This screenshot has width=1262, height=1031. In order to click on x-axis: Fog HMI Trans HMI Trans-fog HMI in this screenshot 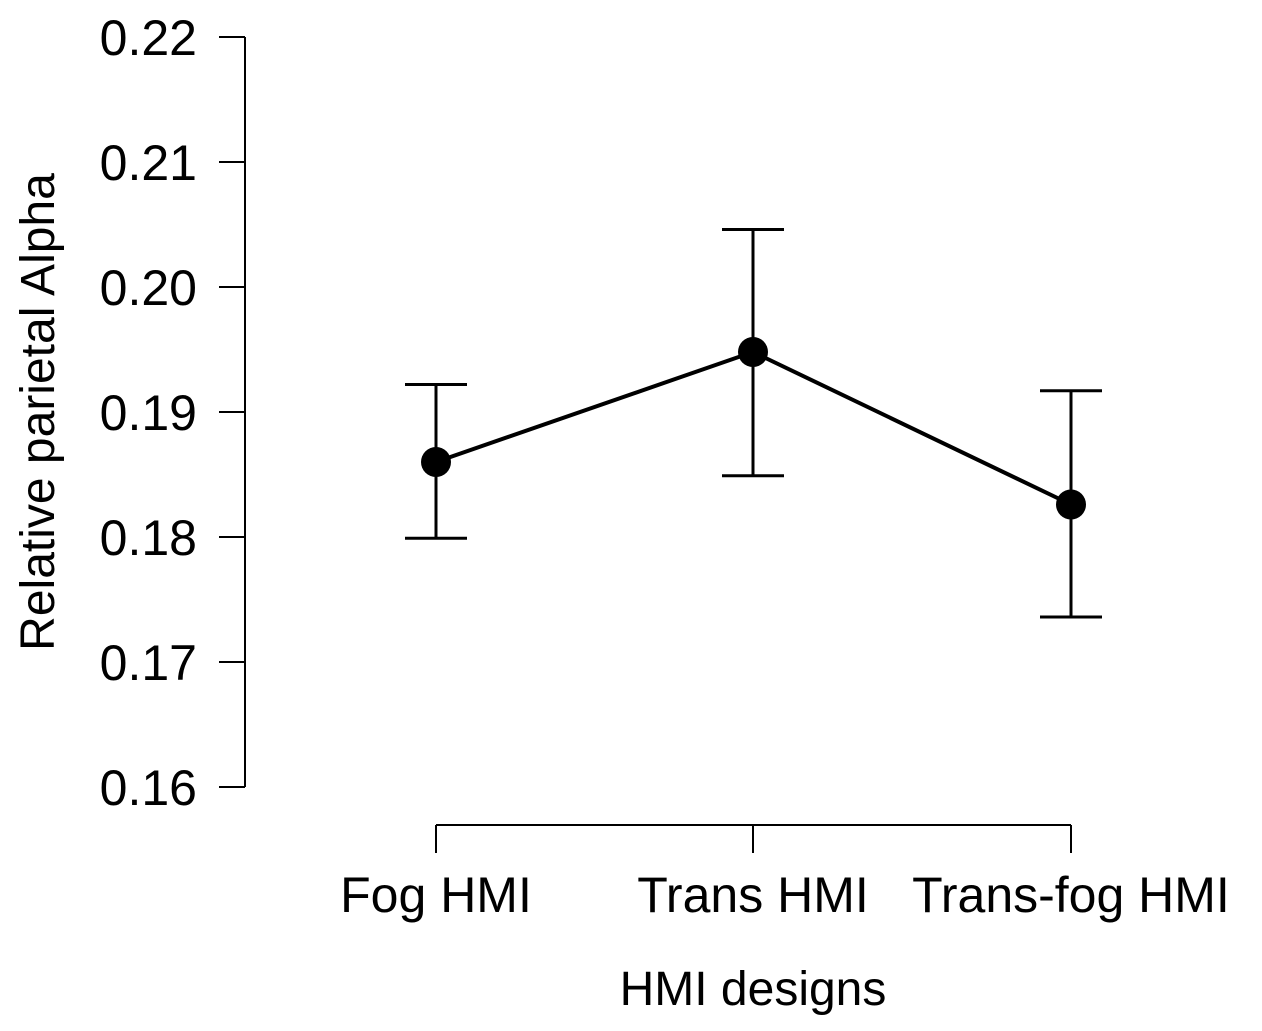, I will do `click(785, 873)`.